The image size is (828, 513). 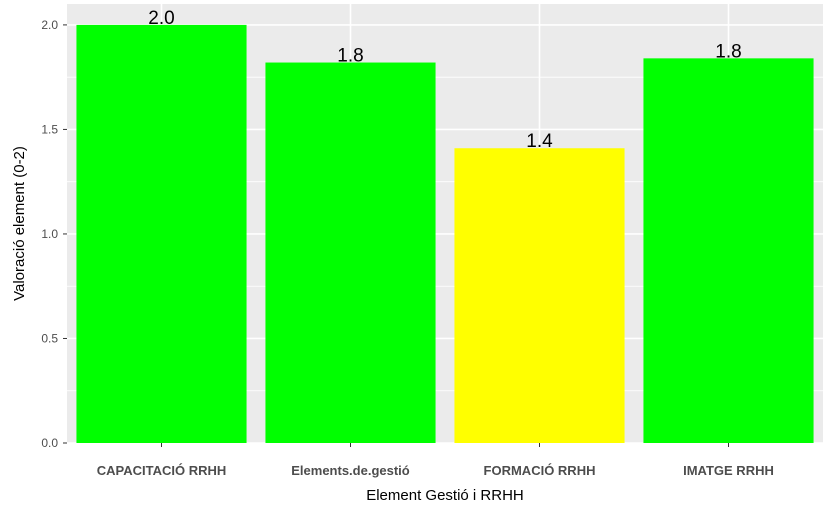 I want to click on y-tick-label: 0.5, so click(x=49, y=338).